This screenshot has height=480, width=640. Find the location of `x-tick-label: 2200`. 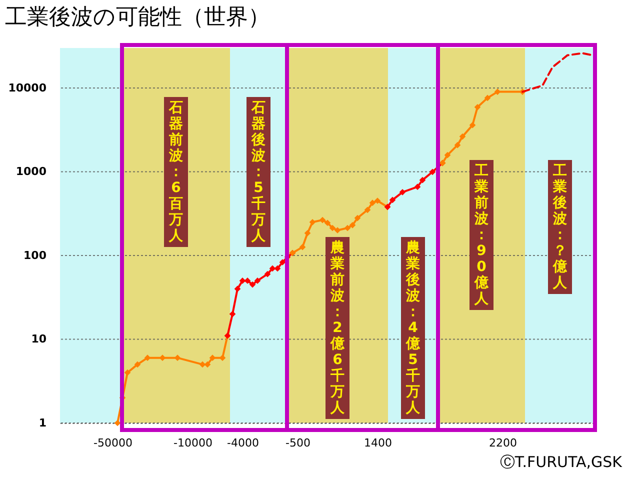

x-tick-label: 2200 is located at coordinates (503, 443).